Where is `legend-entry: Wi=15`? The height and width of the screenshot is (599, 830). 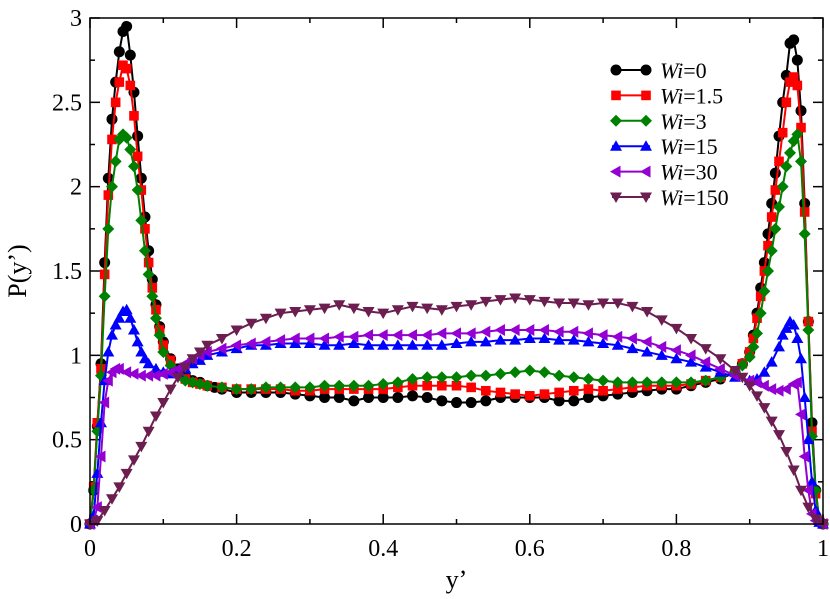 legend-entry: Wi=15 is located at coordinates (664, 146).